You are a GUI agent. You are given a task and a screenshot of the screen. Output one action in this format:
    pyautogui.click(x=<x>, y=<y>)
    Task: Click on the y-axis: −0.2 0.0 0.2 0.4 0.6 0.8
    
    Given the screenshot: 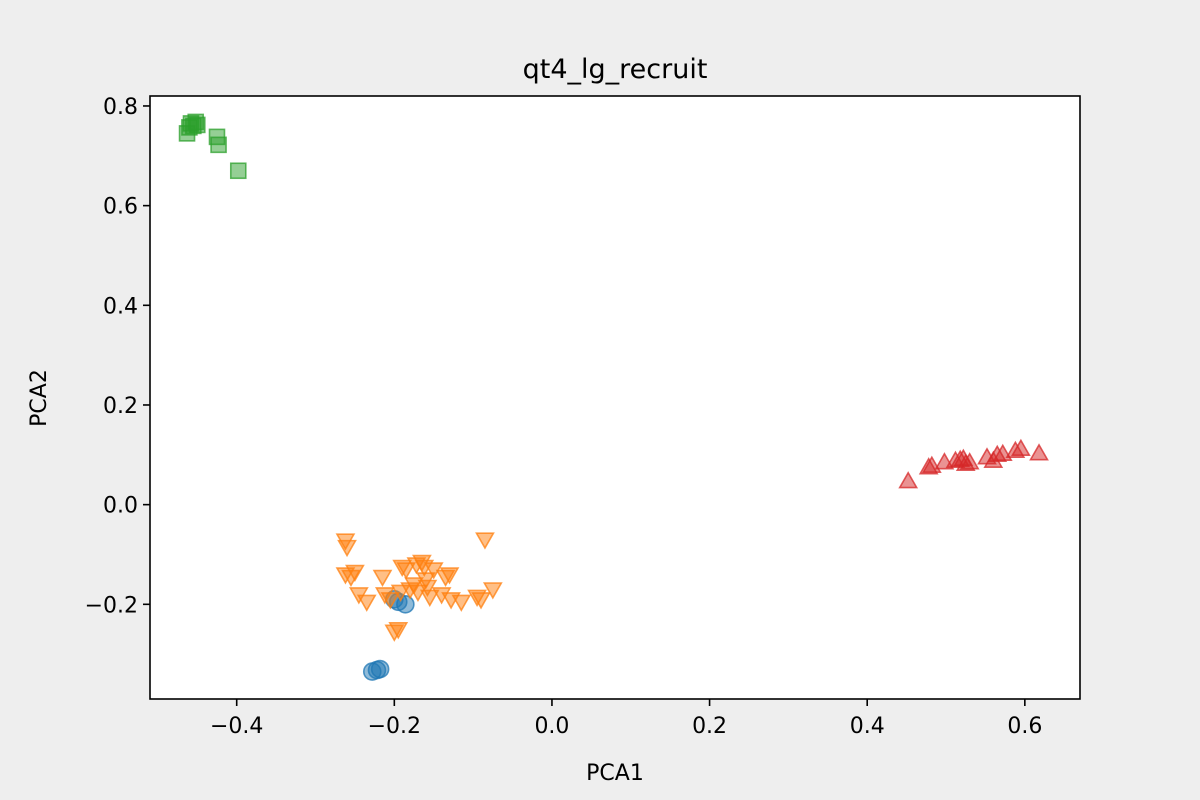 What is the action you would take?
    pyautogui.click(x=117, y=356)
    